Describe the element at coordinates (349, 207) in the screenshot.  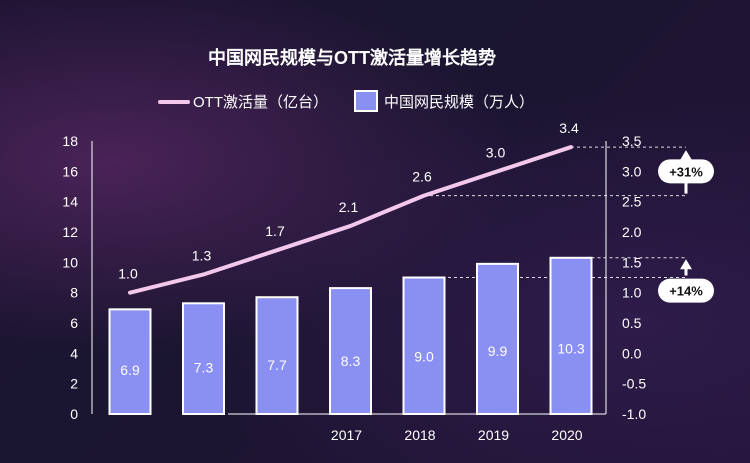
I see `line-value-label: 2.1` at that location.